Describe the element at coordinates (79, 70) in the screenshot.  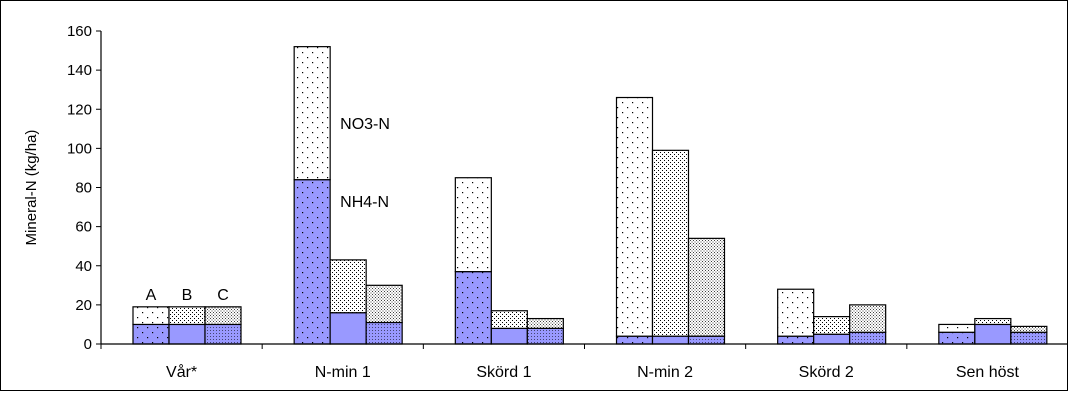
I see `y-tick-label: 140` at that location.